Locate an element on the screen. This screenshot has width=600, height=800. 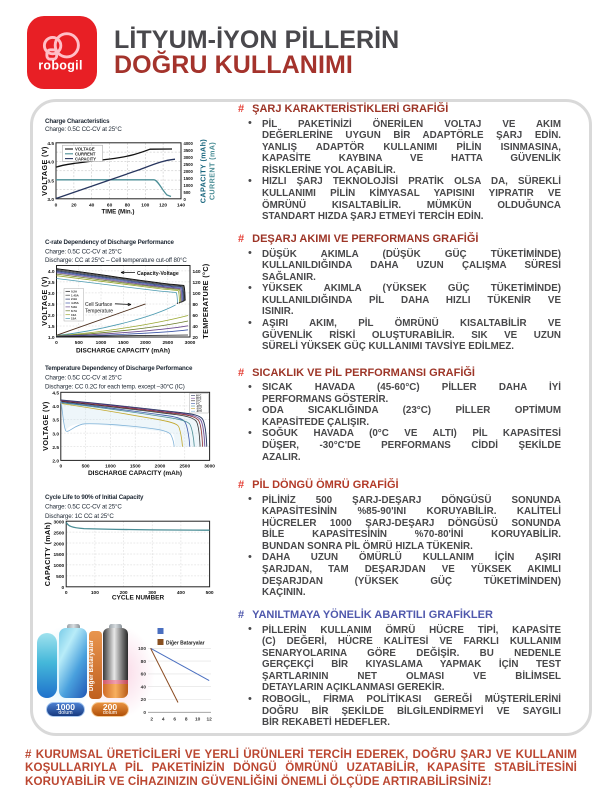
svg-text: CYCLE NUMBER is located at coordinates (138, 598).